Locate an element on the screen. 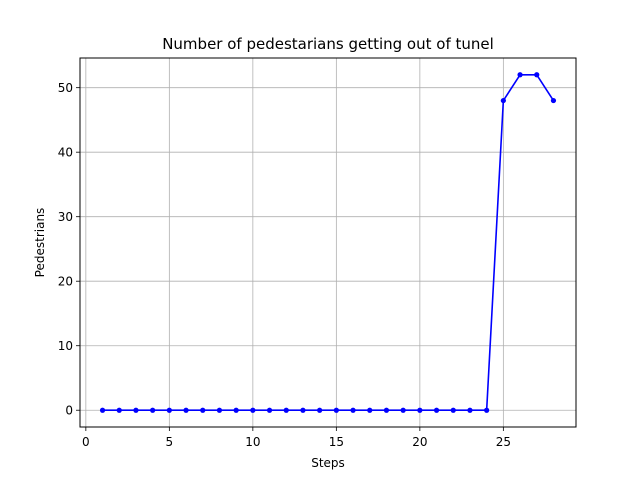  y-tick-label: 50 is located at coordinates (65, 88).